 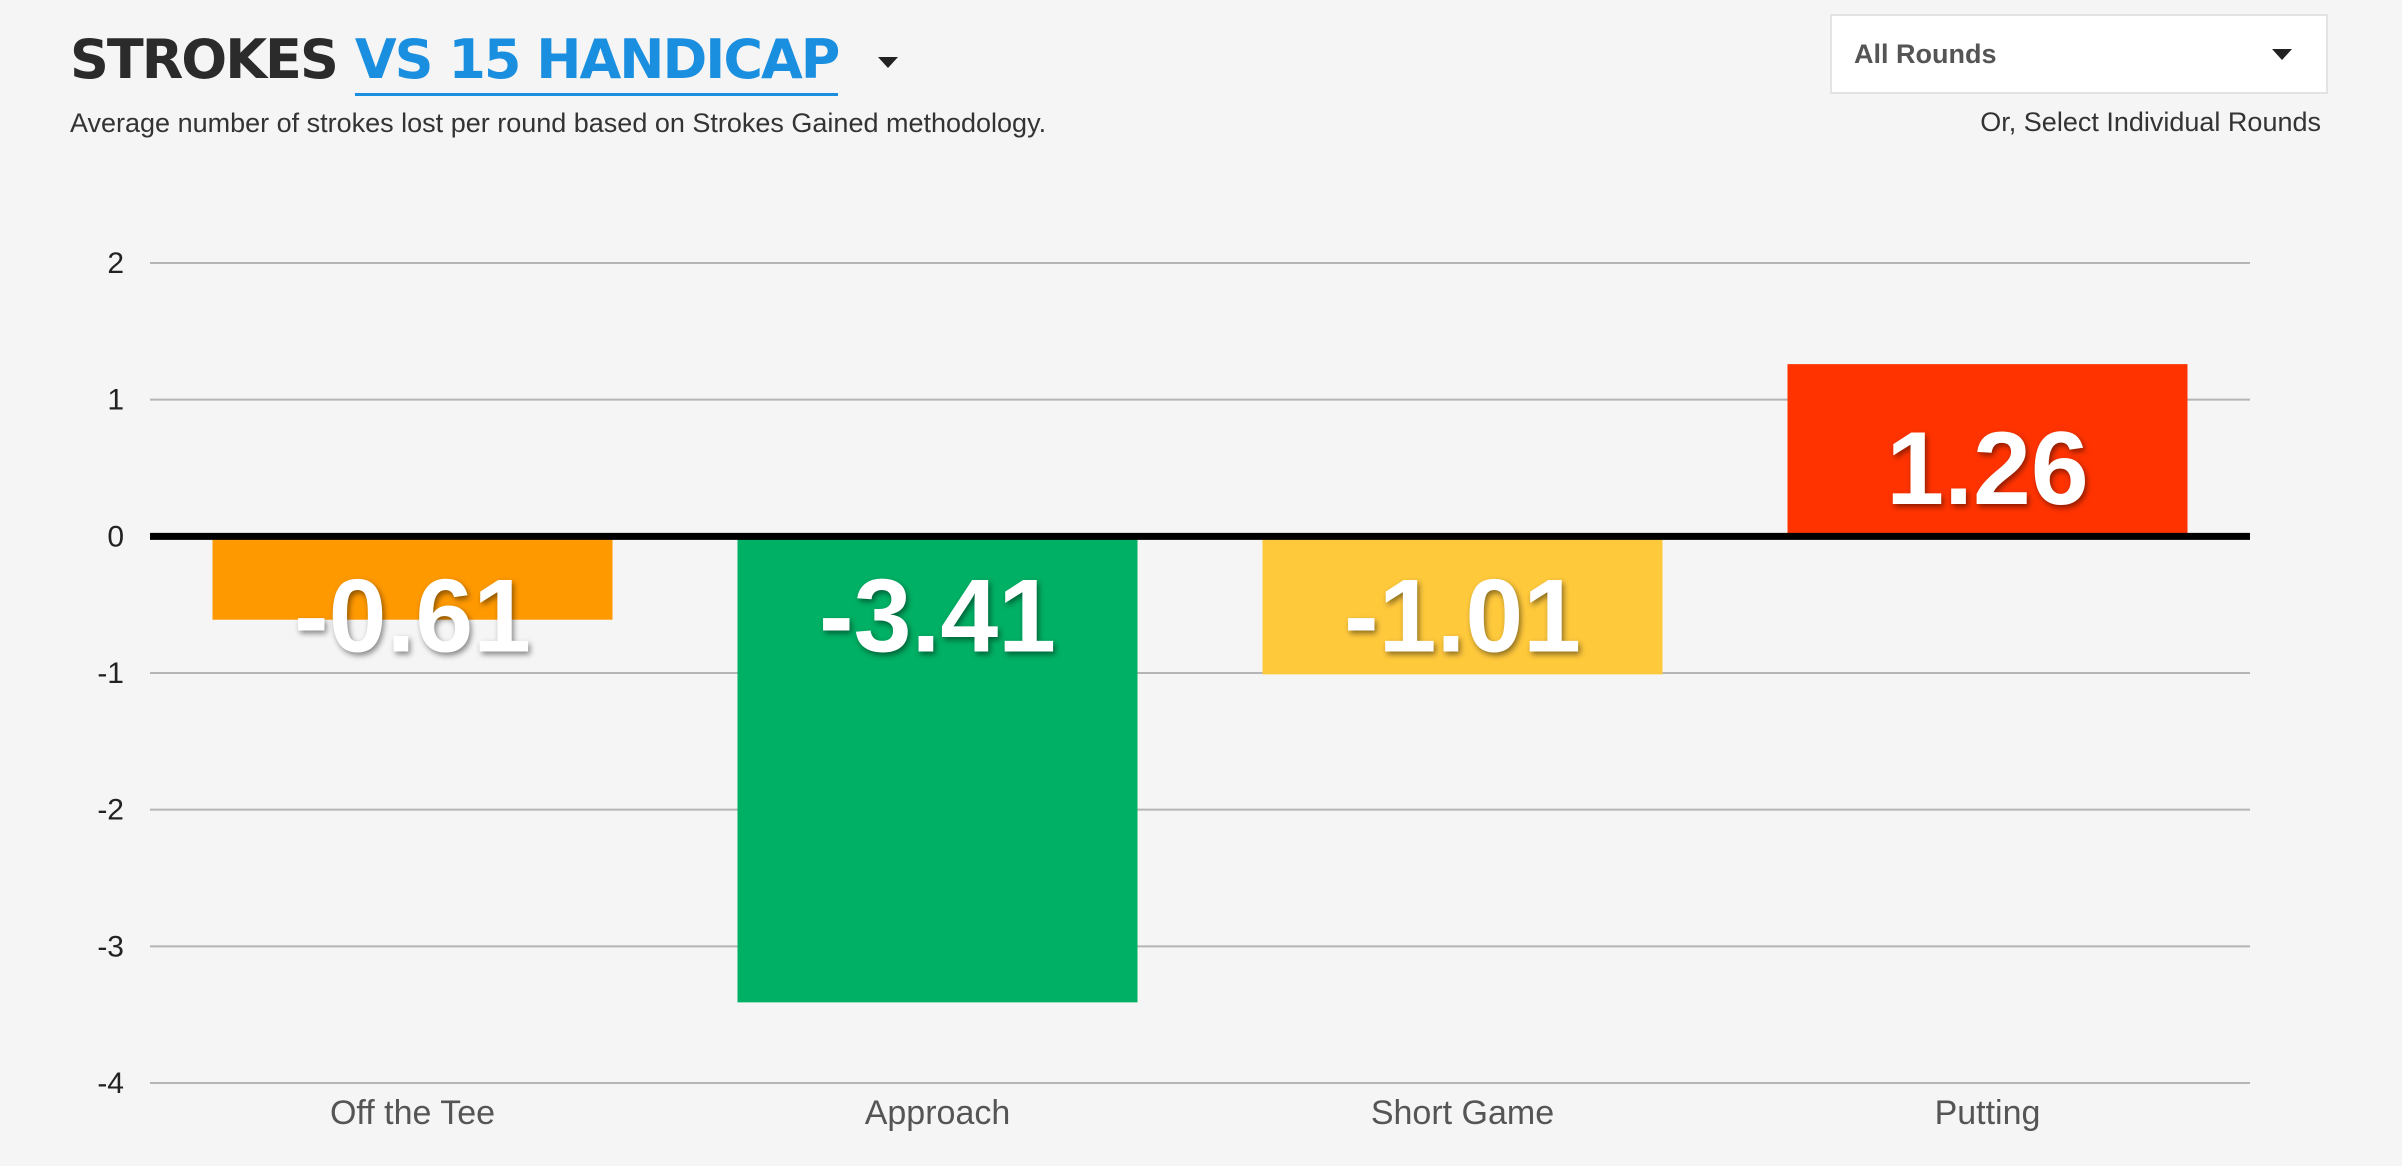 What do you see at coordinates (110, 946) in the screenshot?
I see `y-tick-label: -3` at bounding box center [110, 946].